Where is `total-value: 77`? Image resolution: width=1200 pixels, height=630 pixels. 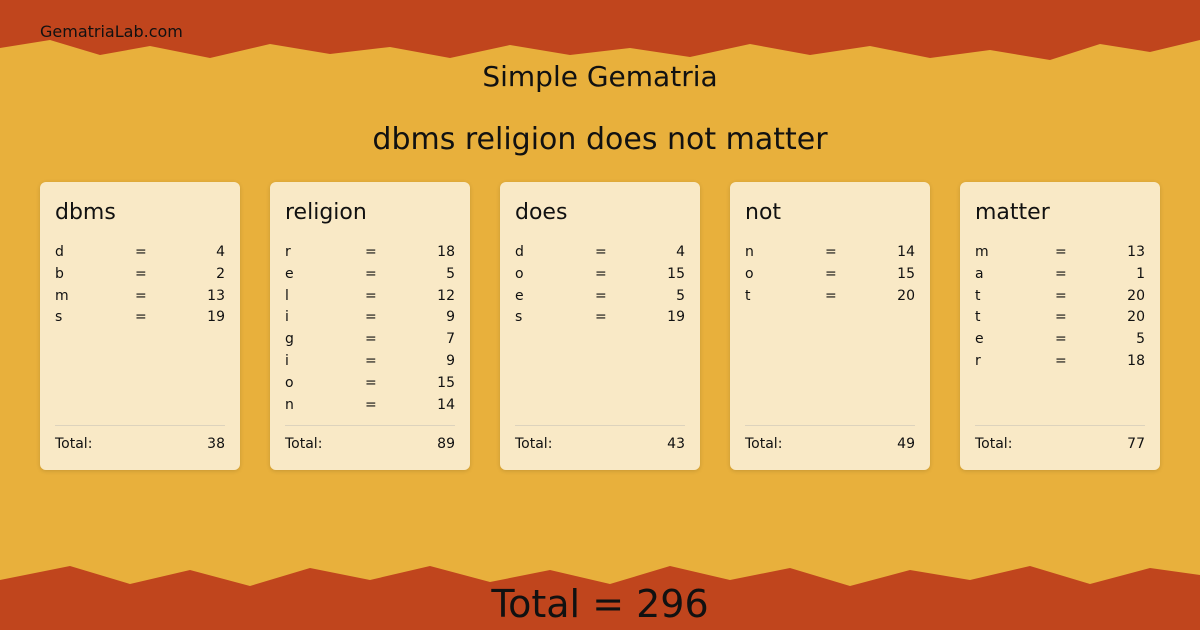 total-value: 77 is located at coordinates (1136, 444).